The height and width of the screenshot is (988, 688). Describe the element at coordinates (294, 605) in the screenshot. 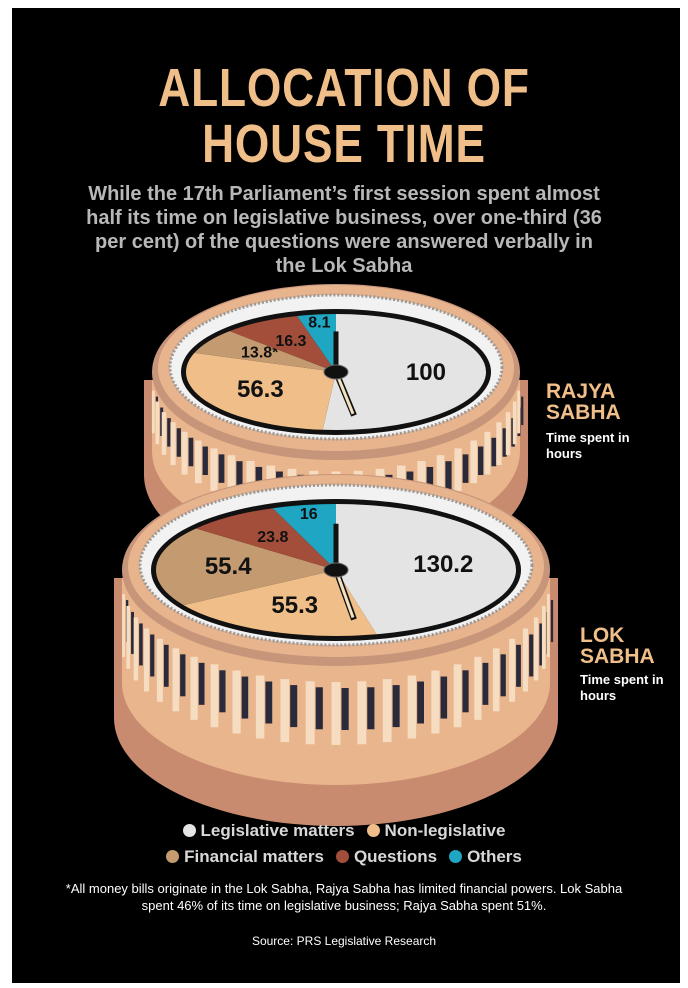

I see `value-label: 55.3` at that location.